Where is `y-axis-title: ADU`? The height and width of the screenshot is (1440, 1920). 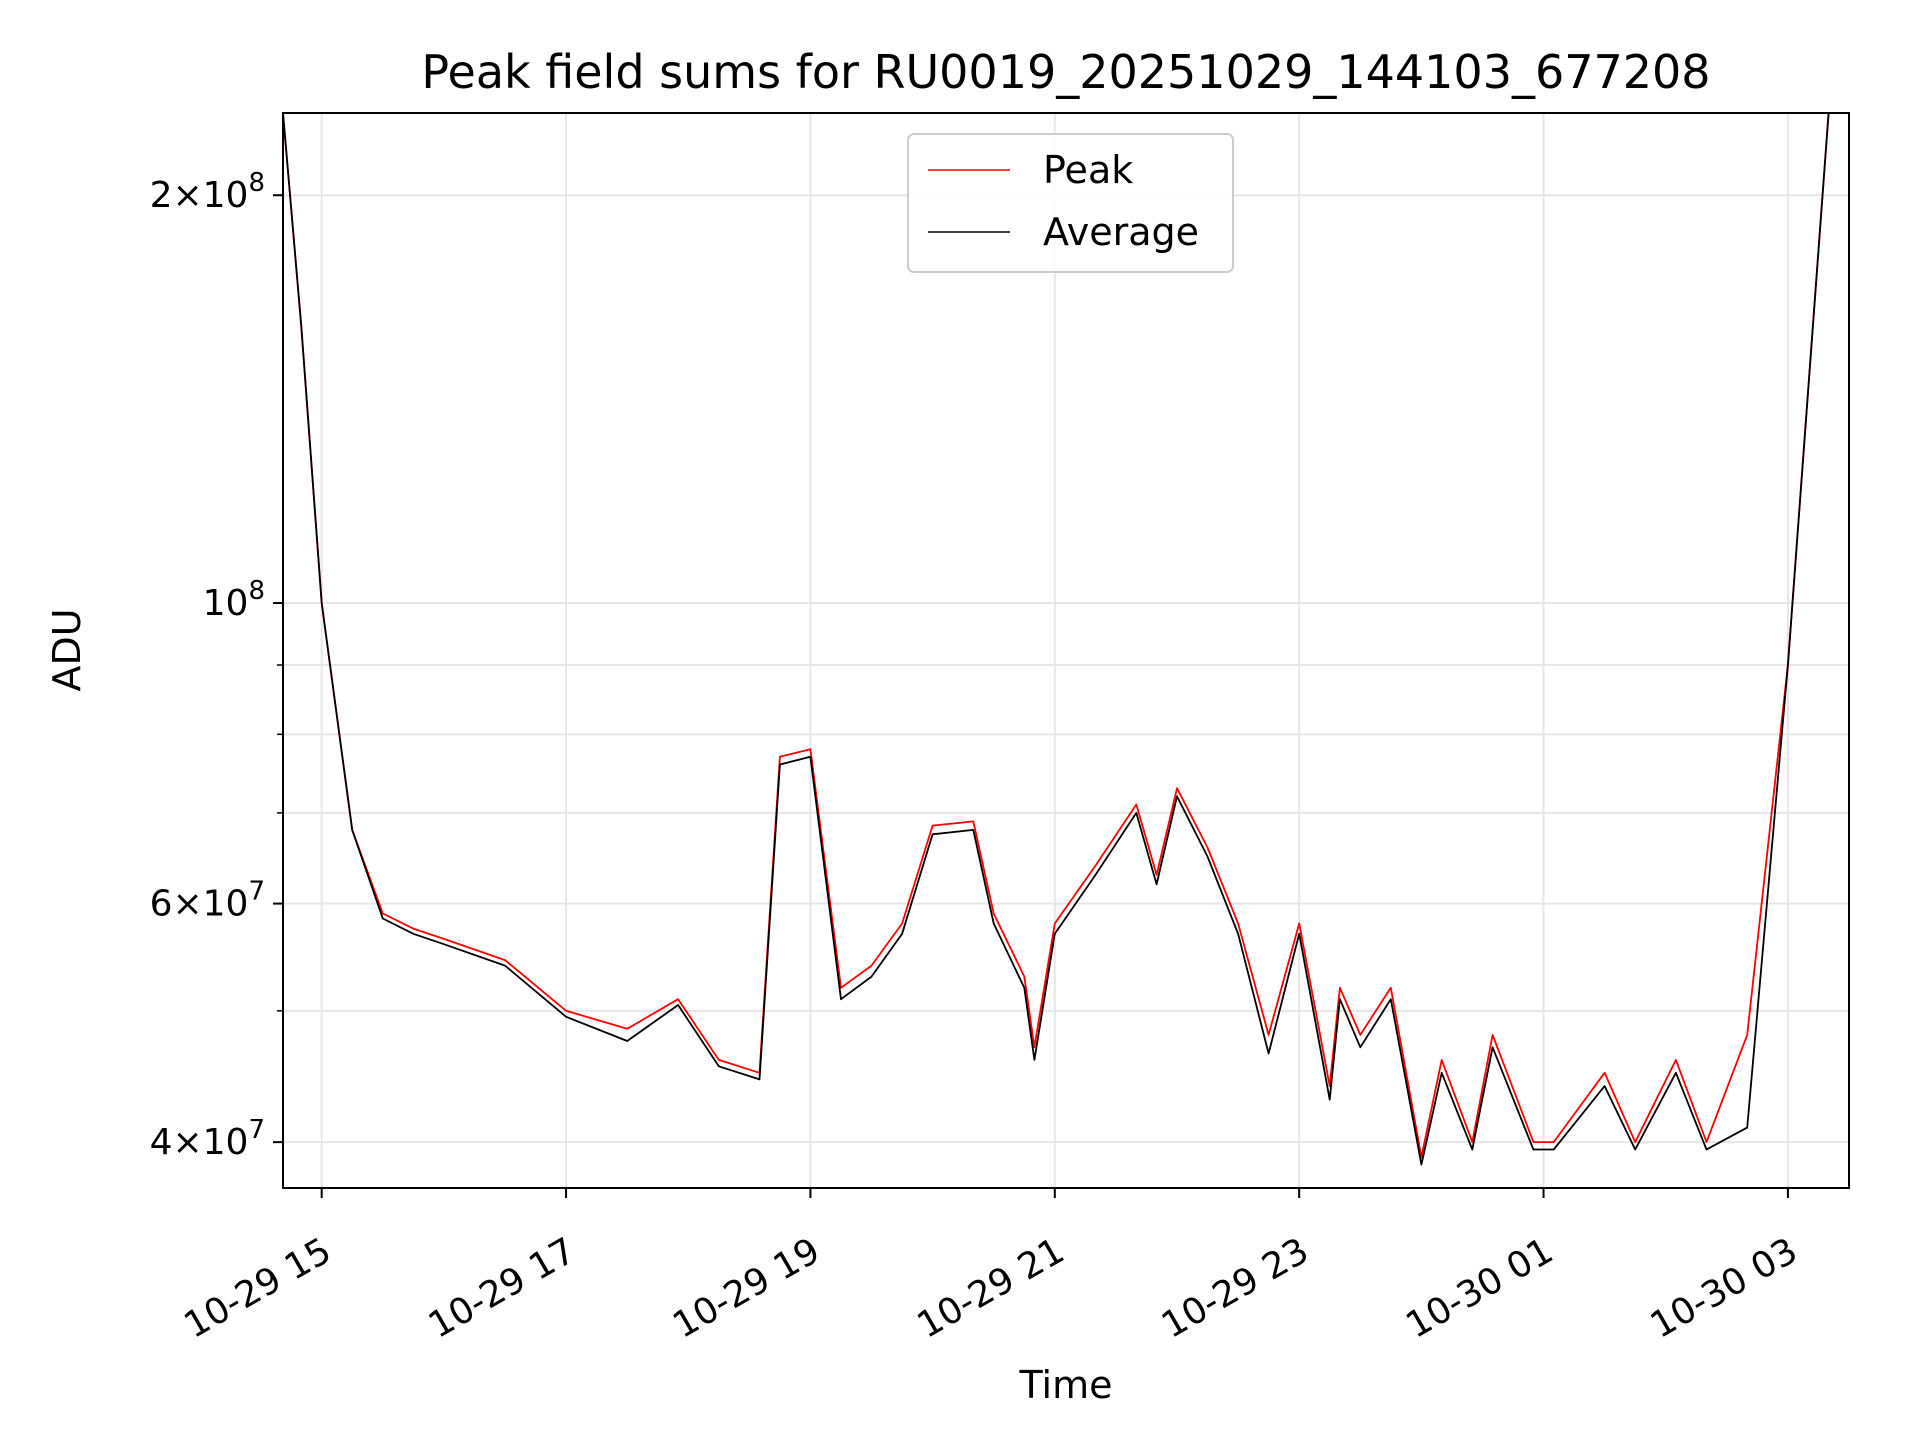 y-axis-title: ADU is located at coordinates (67, 649).